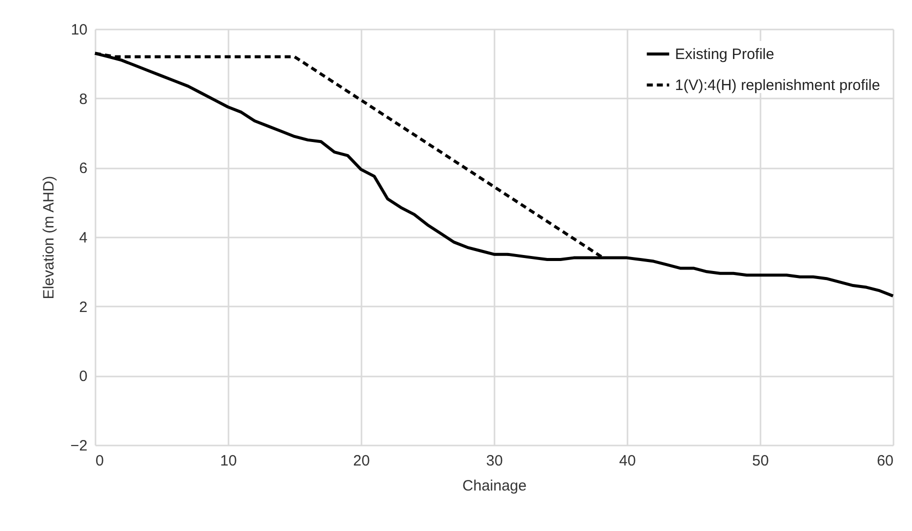 Image resolution: width=912 pixels, height=531 pixels. Describe the element at coordinates (777, 85) in the screenshot. I see `legend-label: 1(V):4(H) replenishment profile` at that location.